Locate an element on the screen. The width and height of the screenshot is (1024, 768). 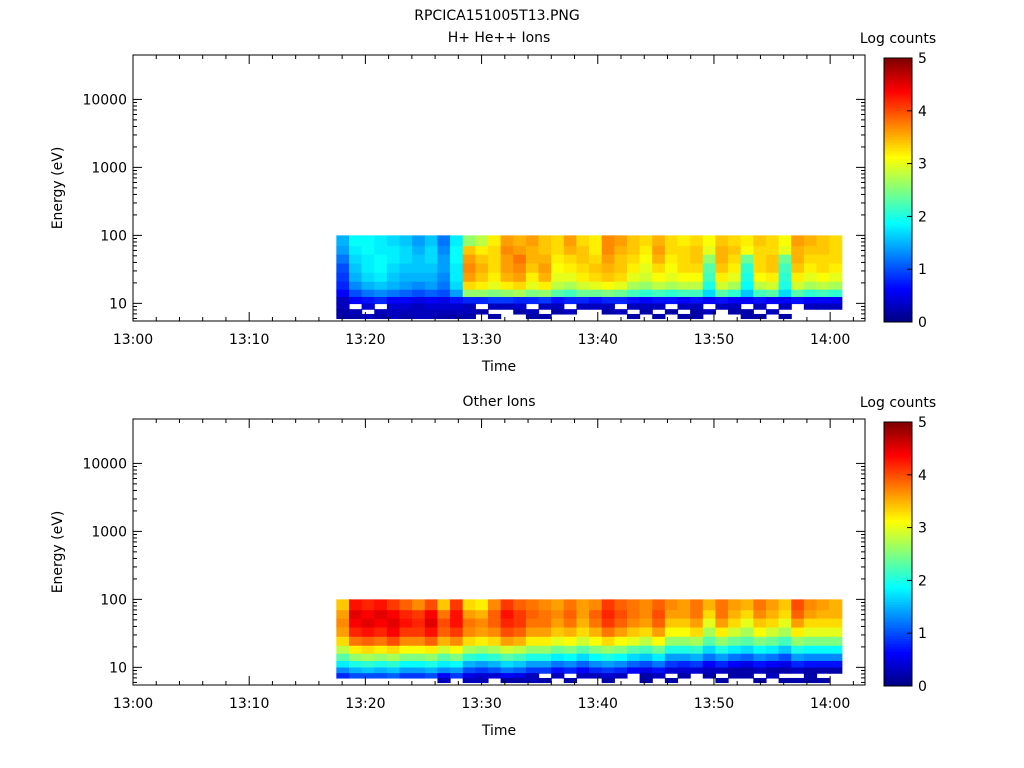
y-tick-label: 10 is located at coordinates (118, 668).